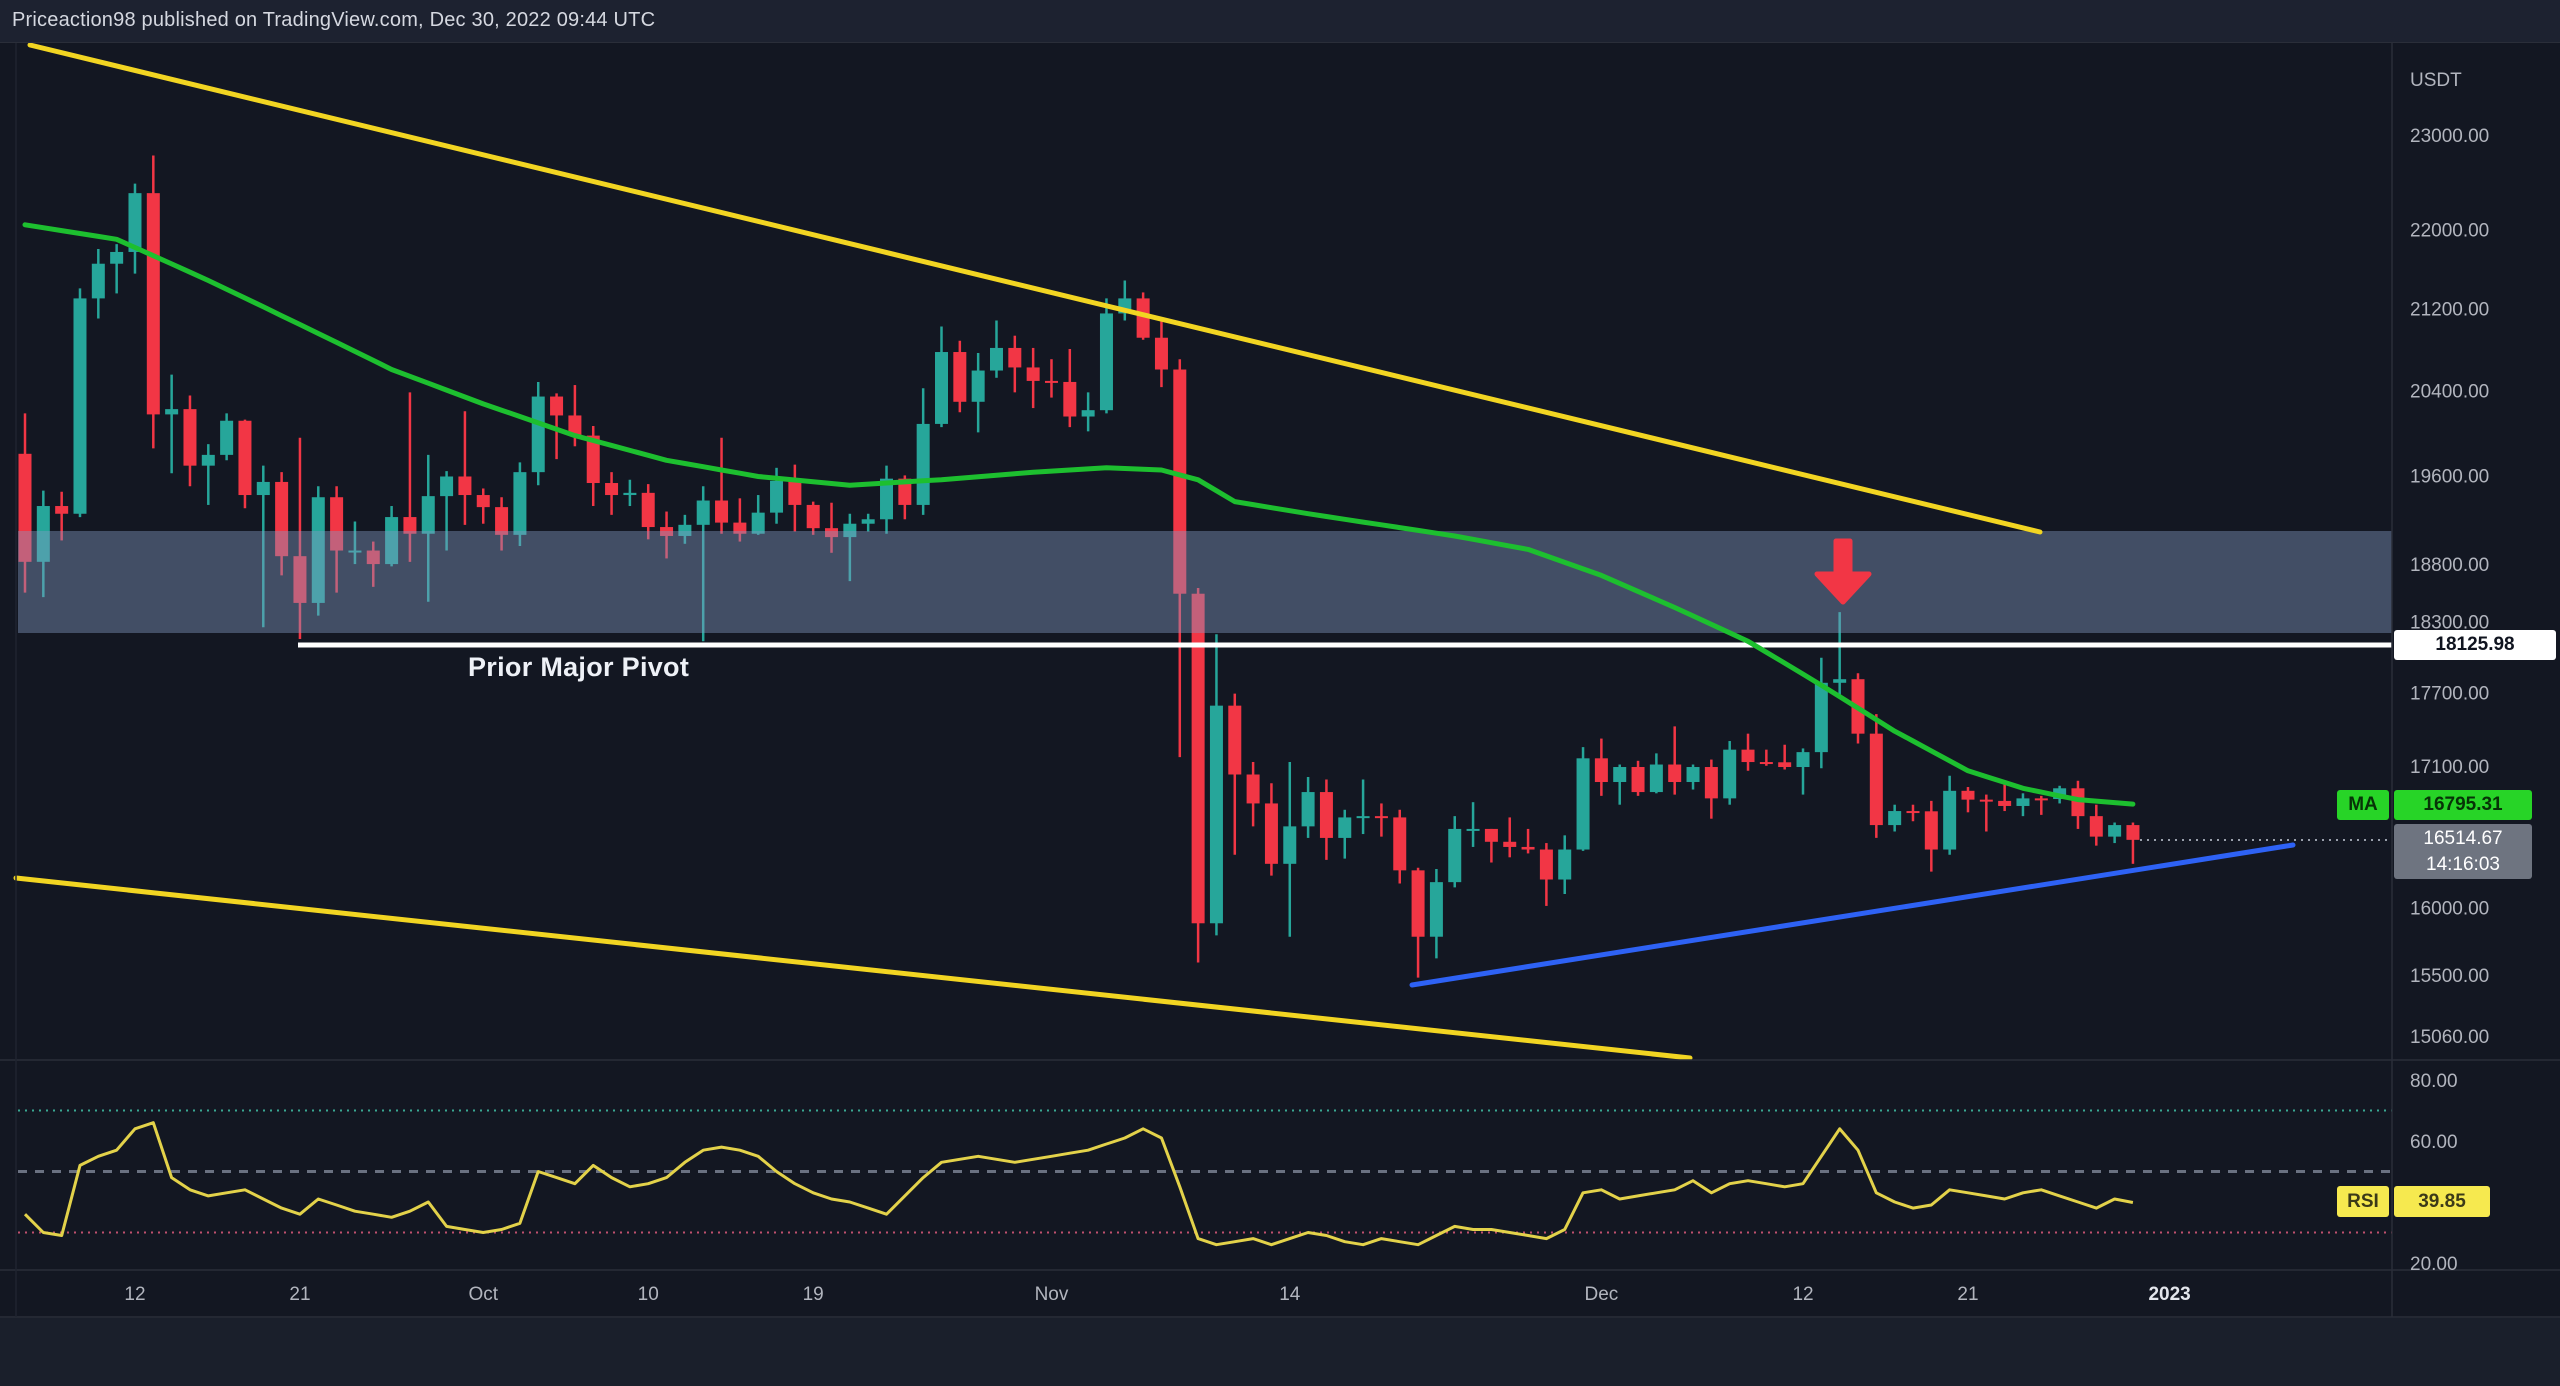 The image size is (2560, 1386). Describe the element at coordinates (2363, 805) in the screenshot. I see `ma-label-badge: MA` at that location.